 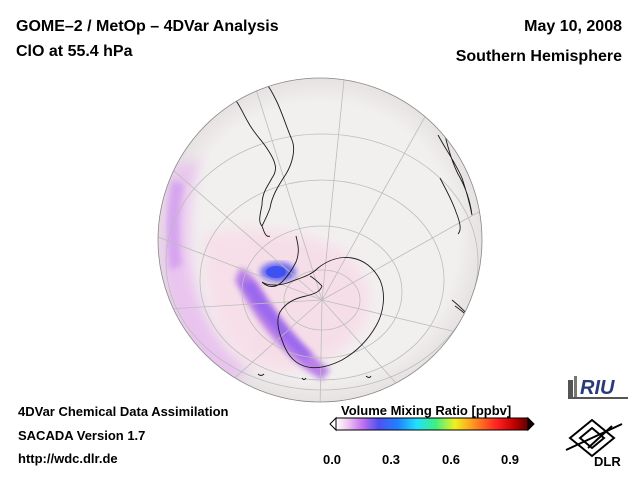 I want to click on riu-logo: RIU, so click(x=598, y=387).